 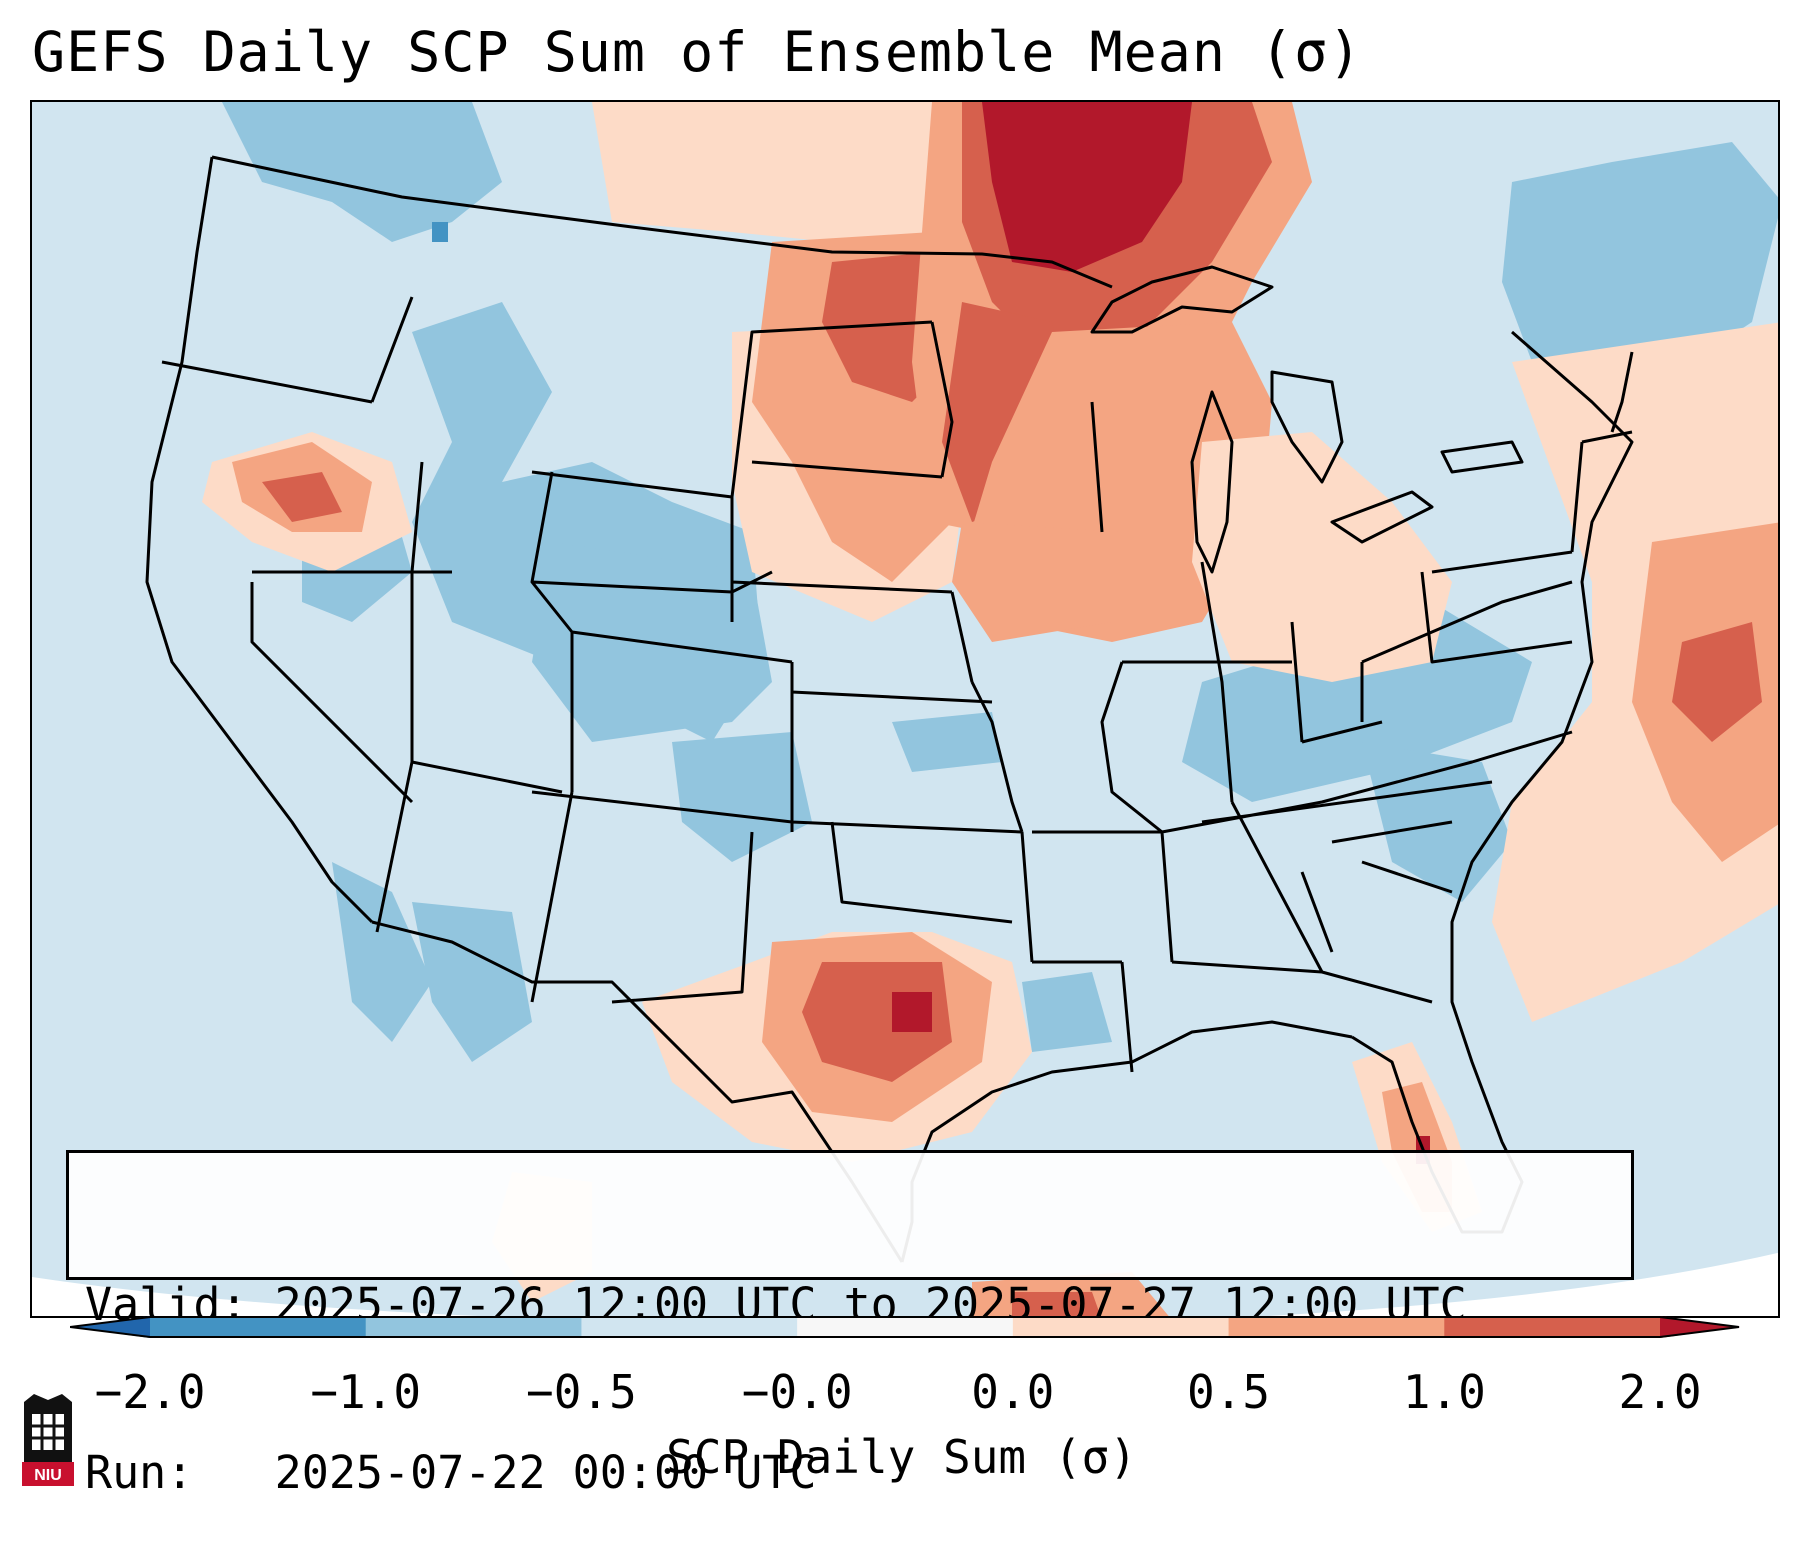 What do you see at coordinates (1444, 1392) in the screenshot?
I see `colorbar-tick-label: 1.0` at bounding box center [1444, 1392].